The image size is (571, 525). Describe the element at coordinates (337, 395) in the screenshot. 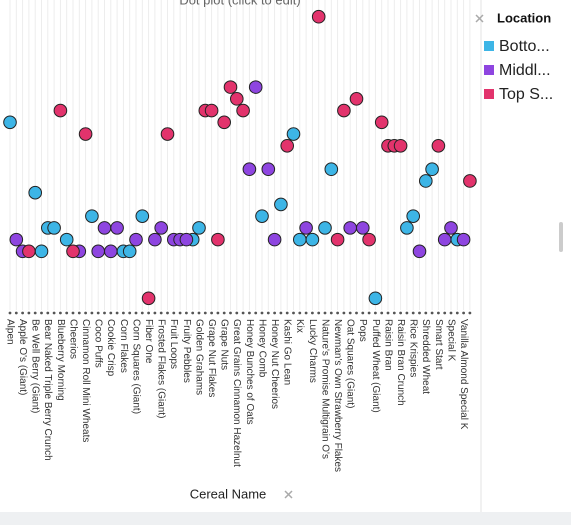

I see `x-tick-label: Newman's Own Strawberry Flakes` at that location.